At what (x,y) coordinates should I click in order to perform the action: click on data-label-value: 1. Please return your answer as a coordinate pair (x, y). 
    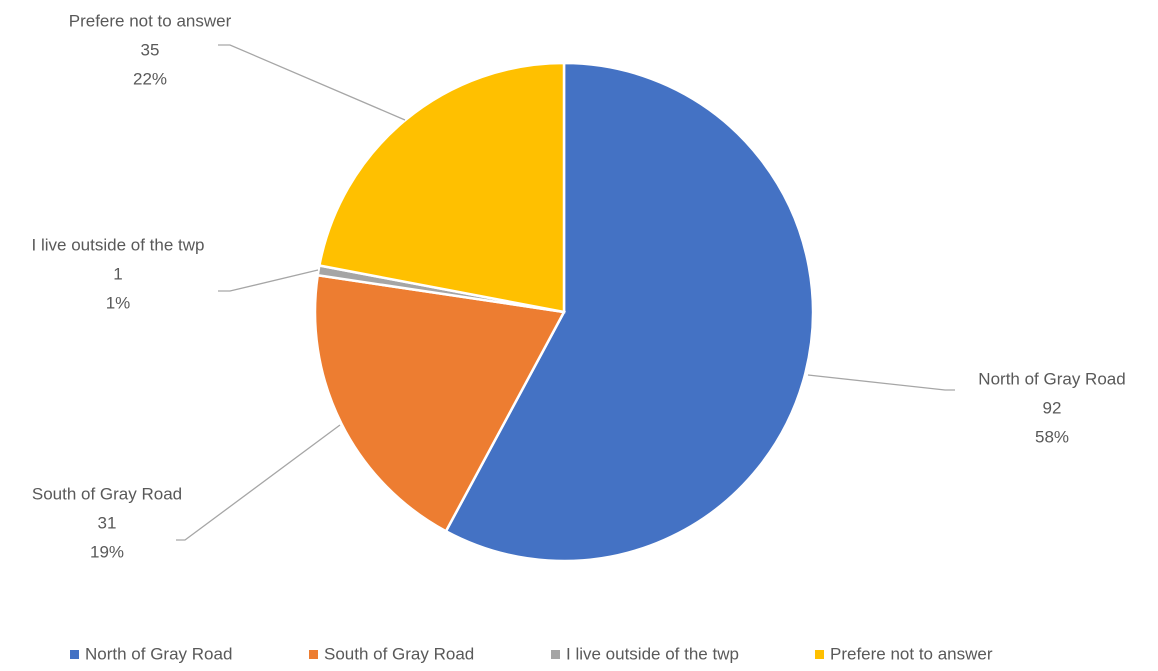
    Looking at the image, I should click on (117, 273).